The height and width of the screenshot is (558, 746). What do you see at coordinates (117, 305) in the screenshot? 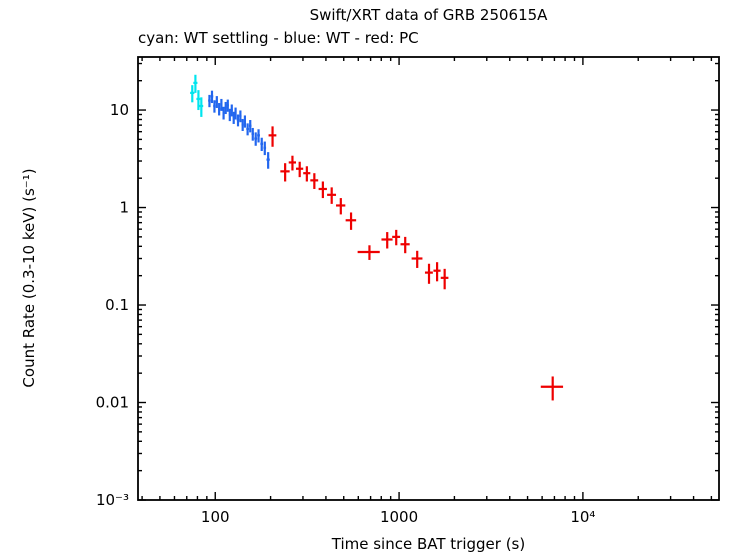
I see `y-tick-label: 0.1` at bounding box center [117, 305].